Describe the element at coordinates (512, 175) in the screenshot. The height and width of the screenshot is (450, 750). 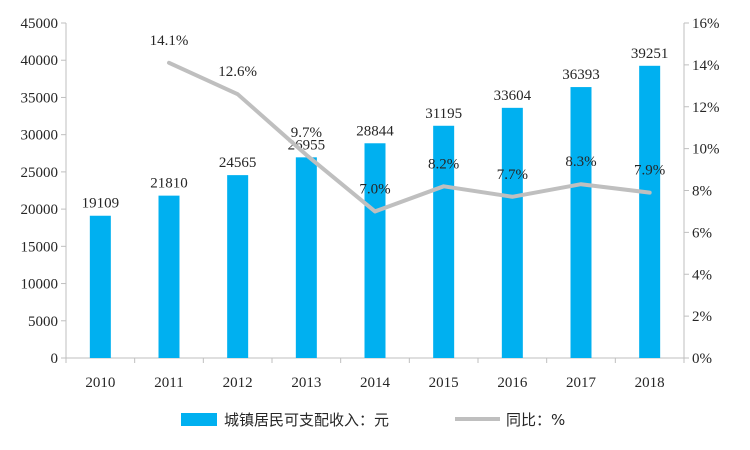
I see `line-value-label: 7.7%` at that location.